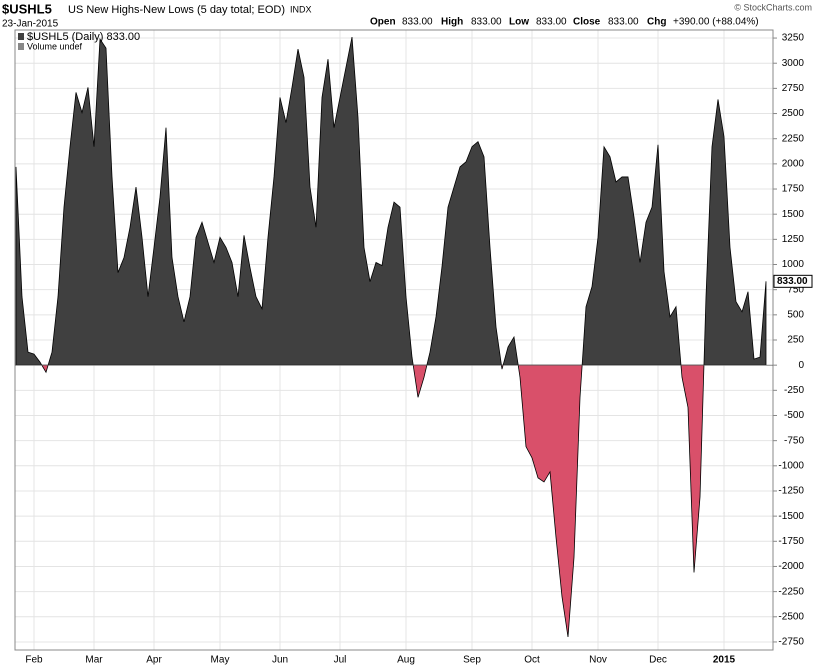 The image size is (820, 668). I want to click on low: 833.00, so click(551, 22).